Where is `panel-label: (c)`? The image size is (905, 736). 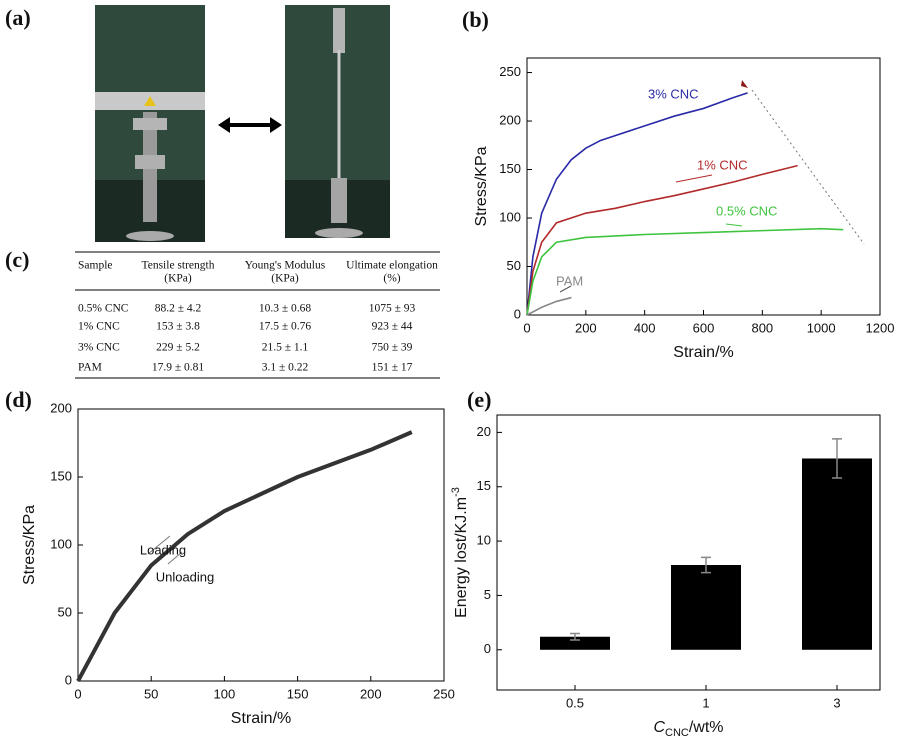 panel-label: (c) is located at coordinates (17, 259).